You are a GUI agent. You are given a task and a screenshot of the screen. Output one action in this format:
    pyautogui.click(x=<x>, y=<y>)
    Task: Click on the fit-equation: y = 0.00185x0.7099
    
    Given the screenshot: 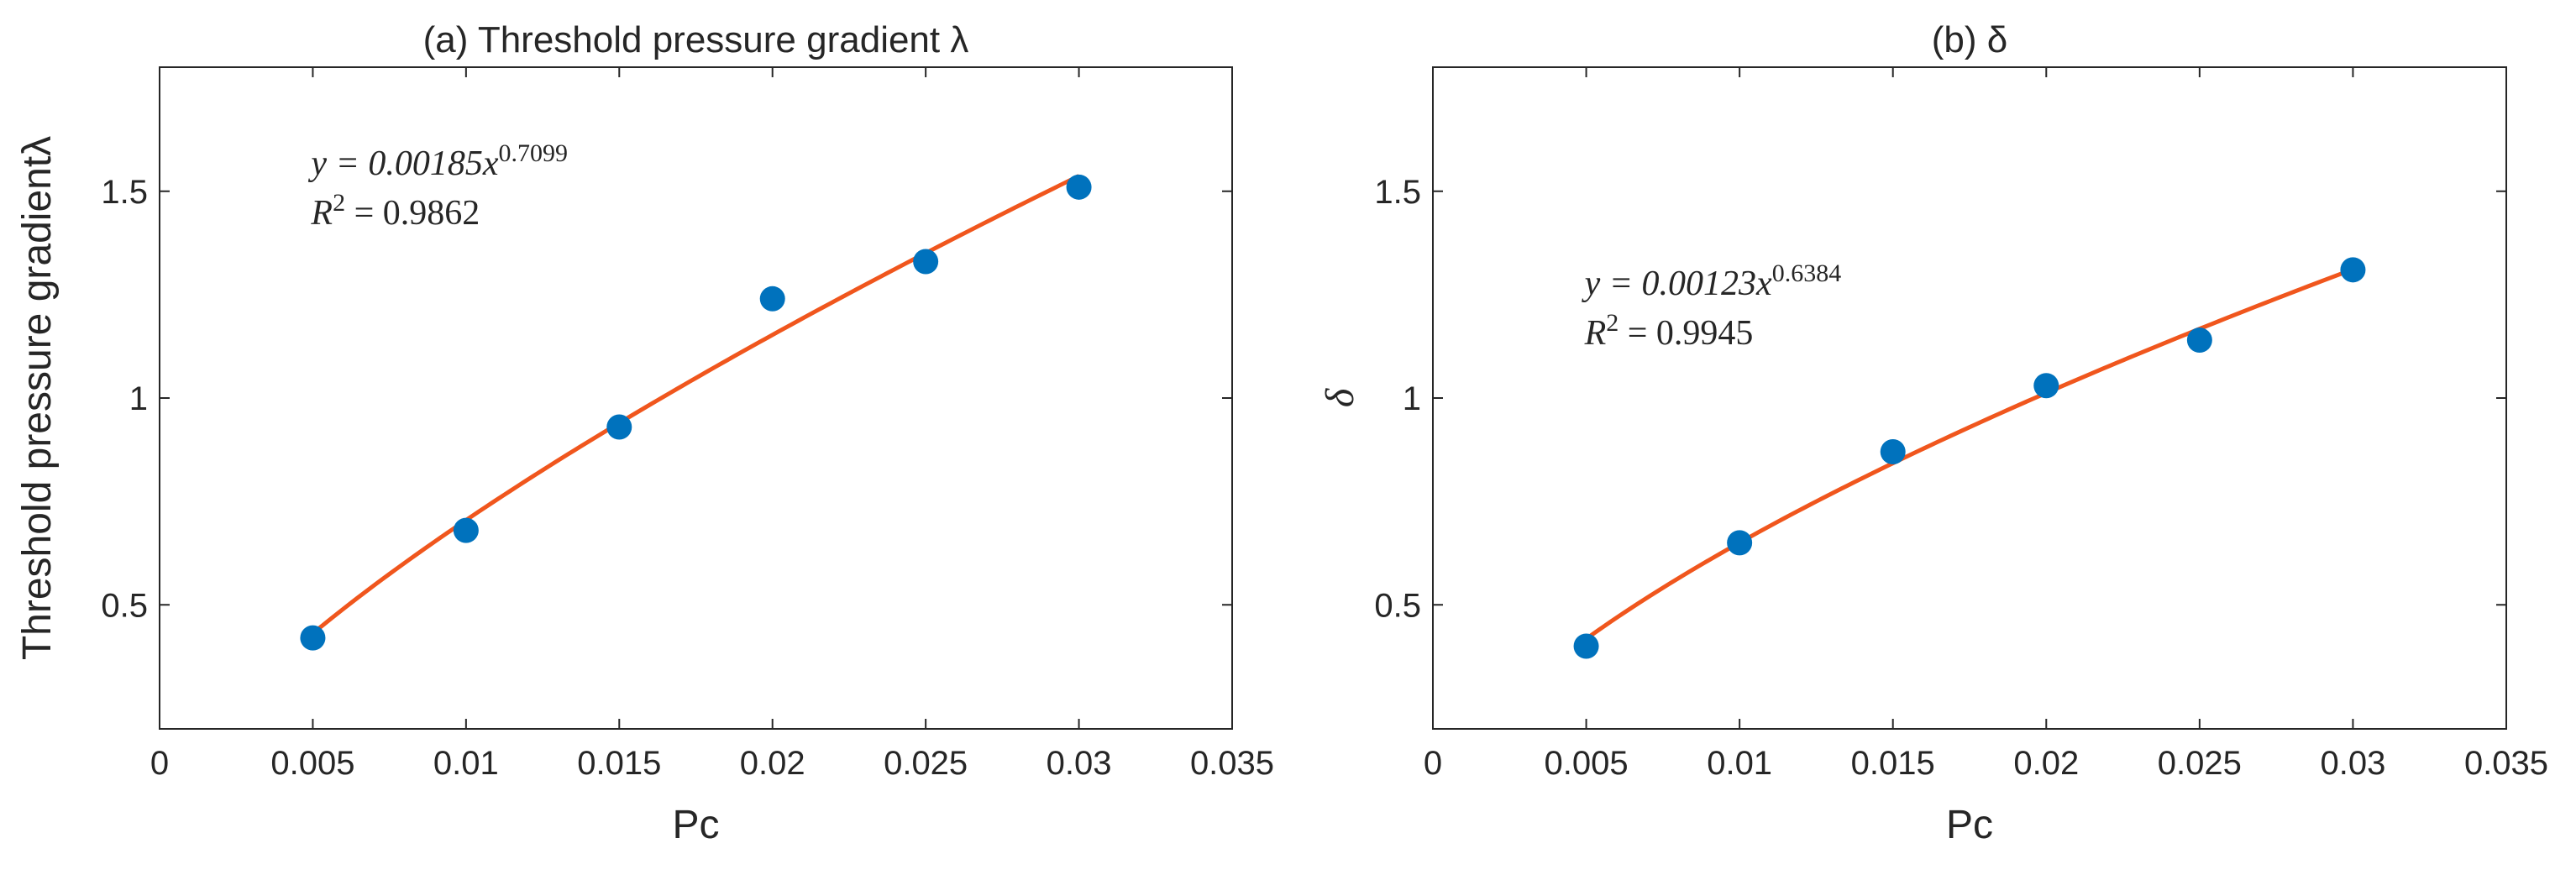 What is the action you would take?
    pyautogui.click(x=437, y=161)
    